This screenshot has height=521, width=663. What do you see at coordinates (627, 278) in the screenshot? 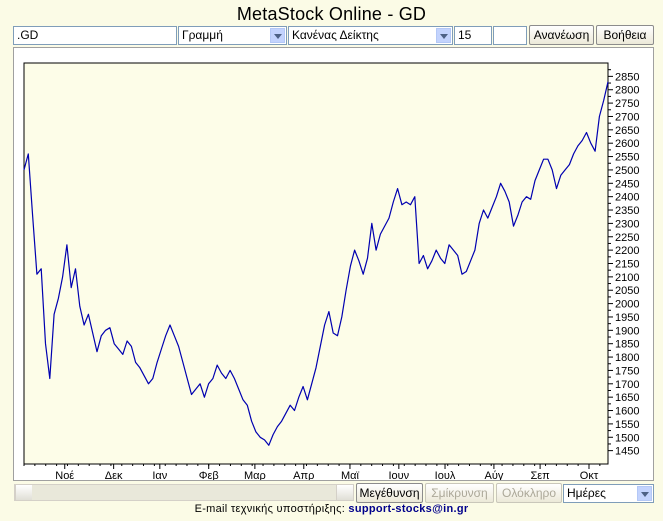
I see `y-tick-label: 2100` at bounding box center [627, 278].